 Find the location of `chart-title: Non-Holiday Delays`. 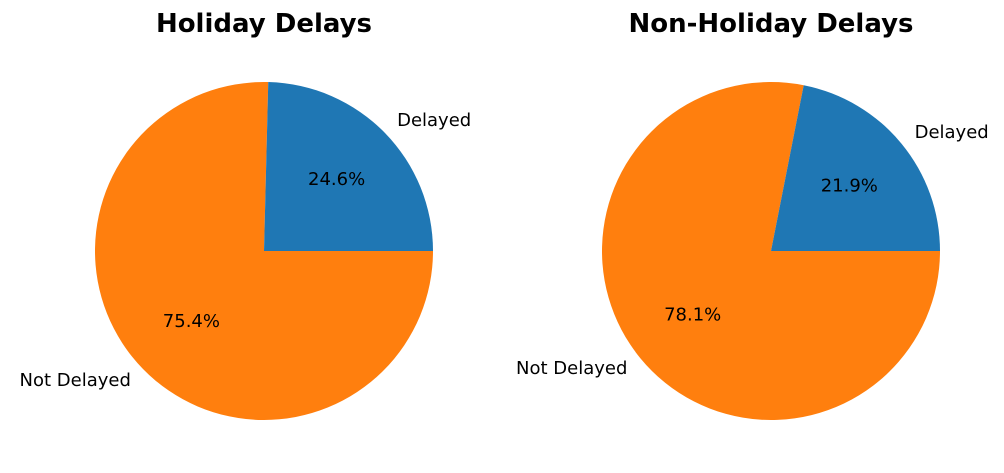

chart-title: Non-Holiday Delays is located at coordinates (770, 24).